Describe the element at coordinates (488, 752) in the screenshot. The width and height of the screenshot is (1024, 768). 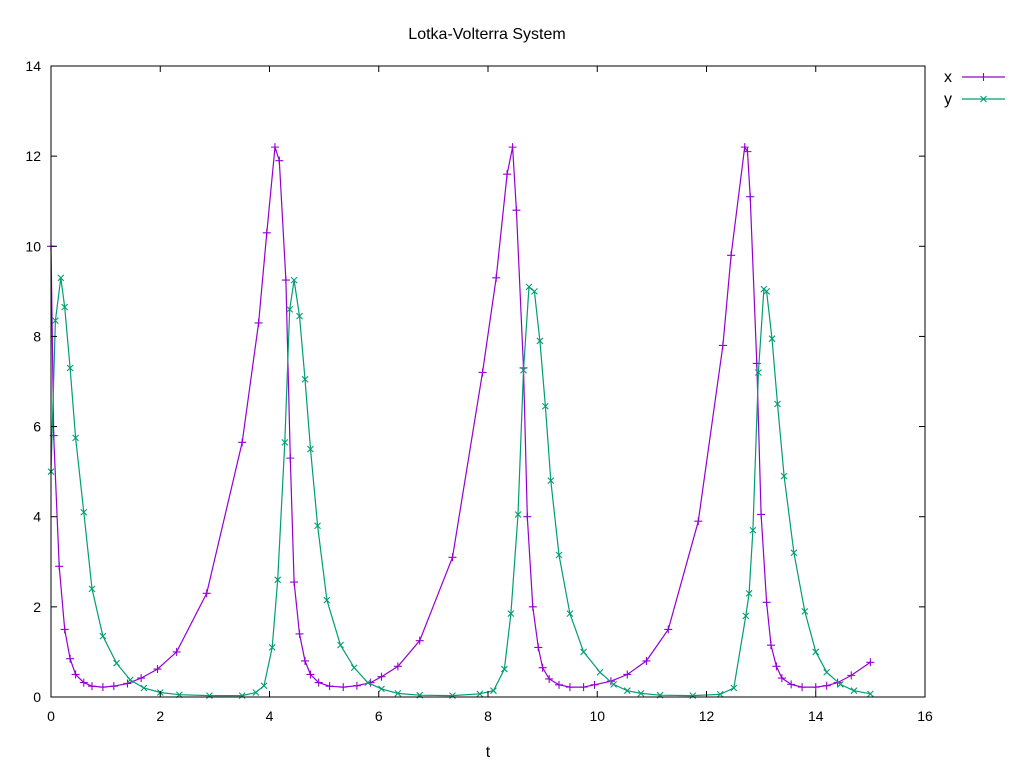
I see `x-axis-label: t` at that location.